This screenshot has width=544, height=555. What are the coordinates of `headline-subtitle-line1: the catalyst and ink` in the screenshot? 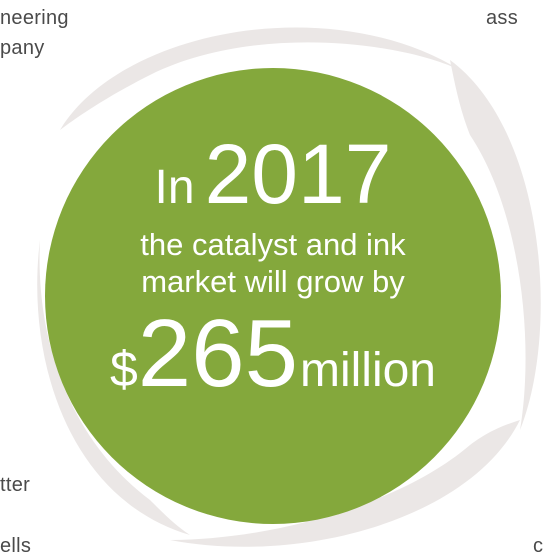 It's located at (273, 244).